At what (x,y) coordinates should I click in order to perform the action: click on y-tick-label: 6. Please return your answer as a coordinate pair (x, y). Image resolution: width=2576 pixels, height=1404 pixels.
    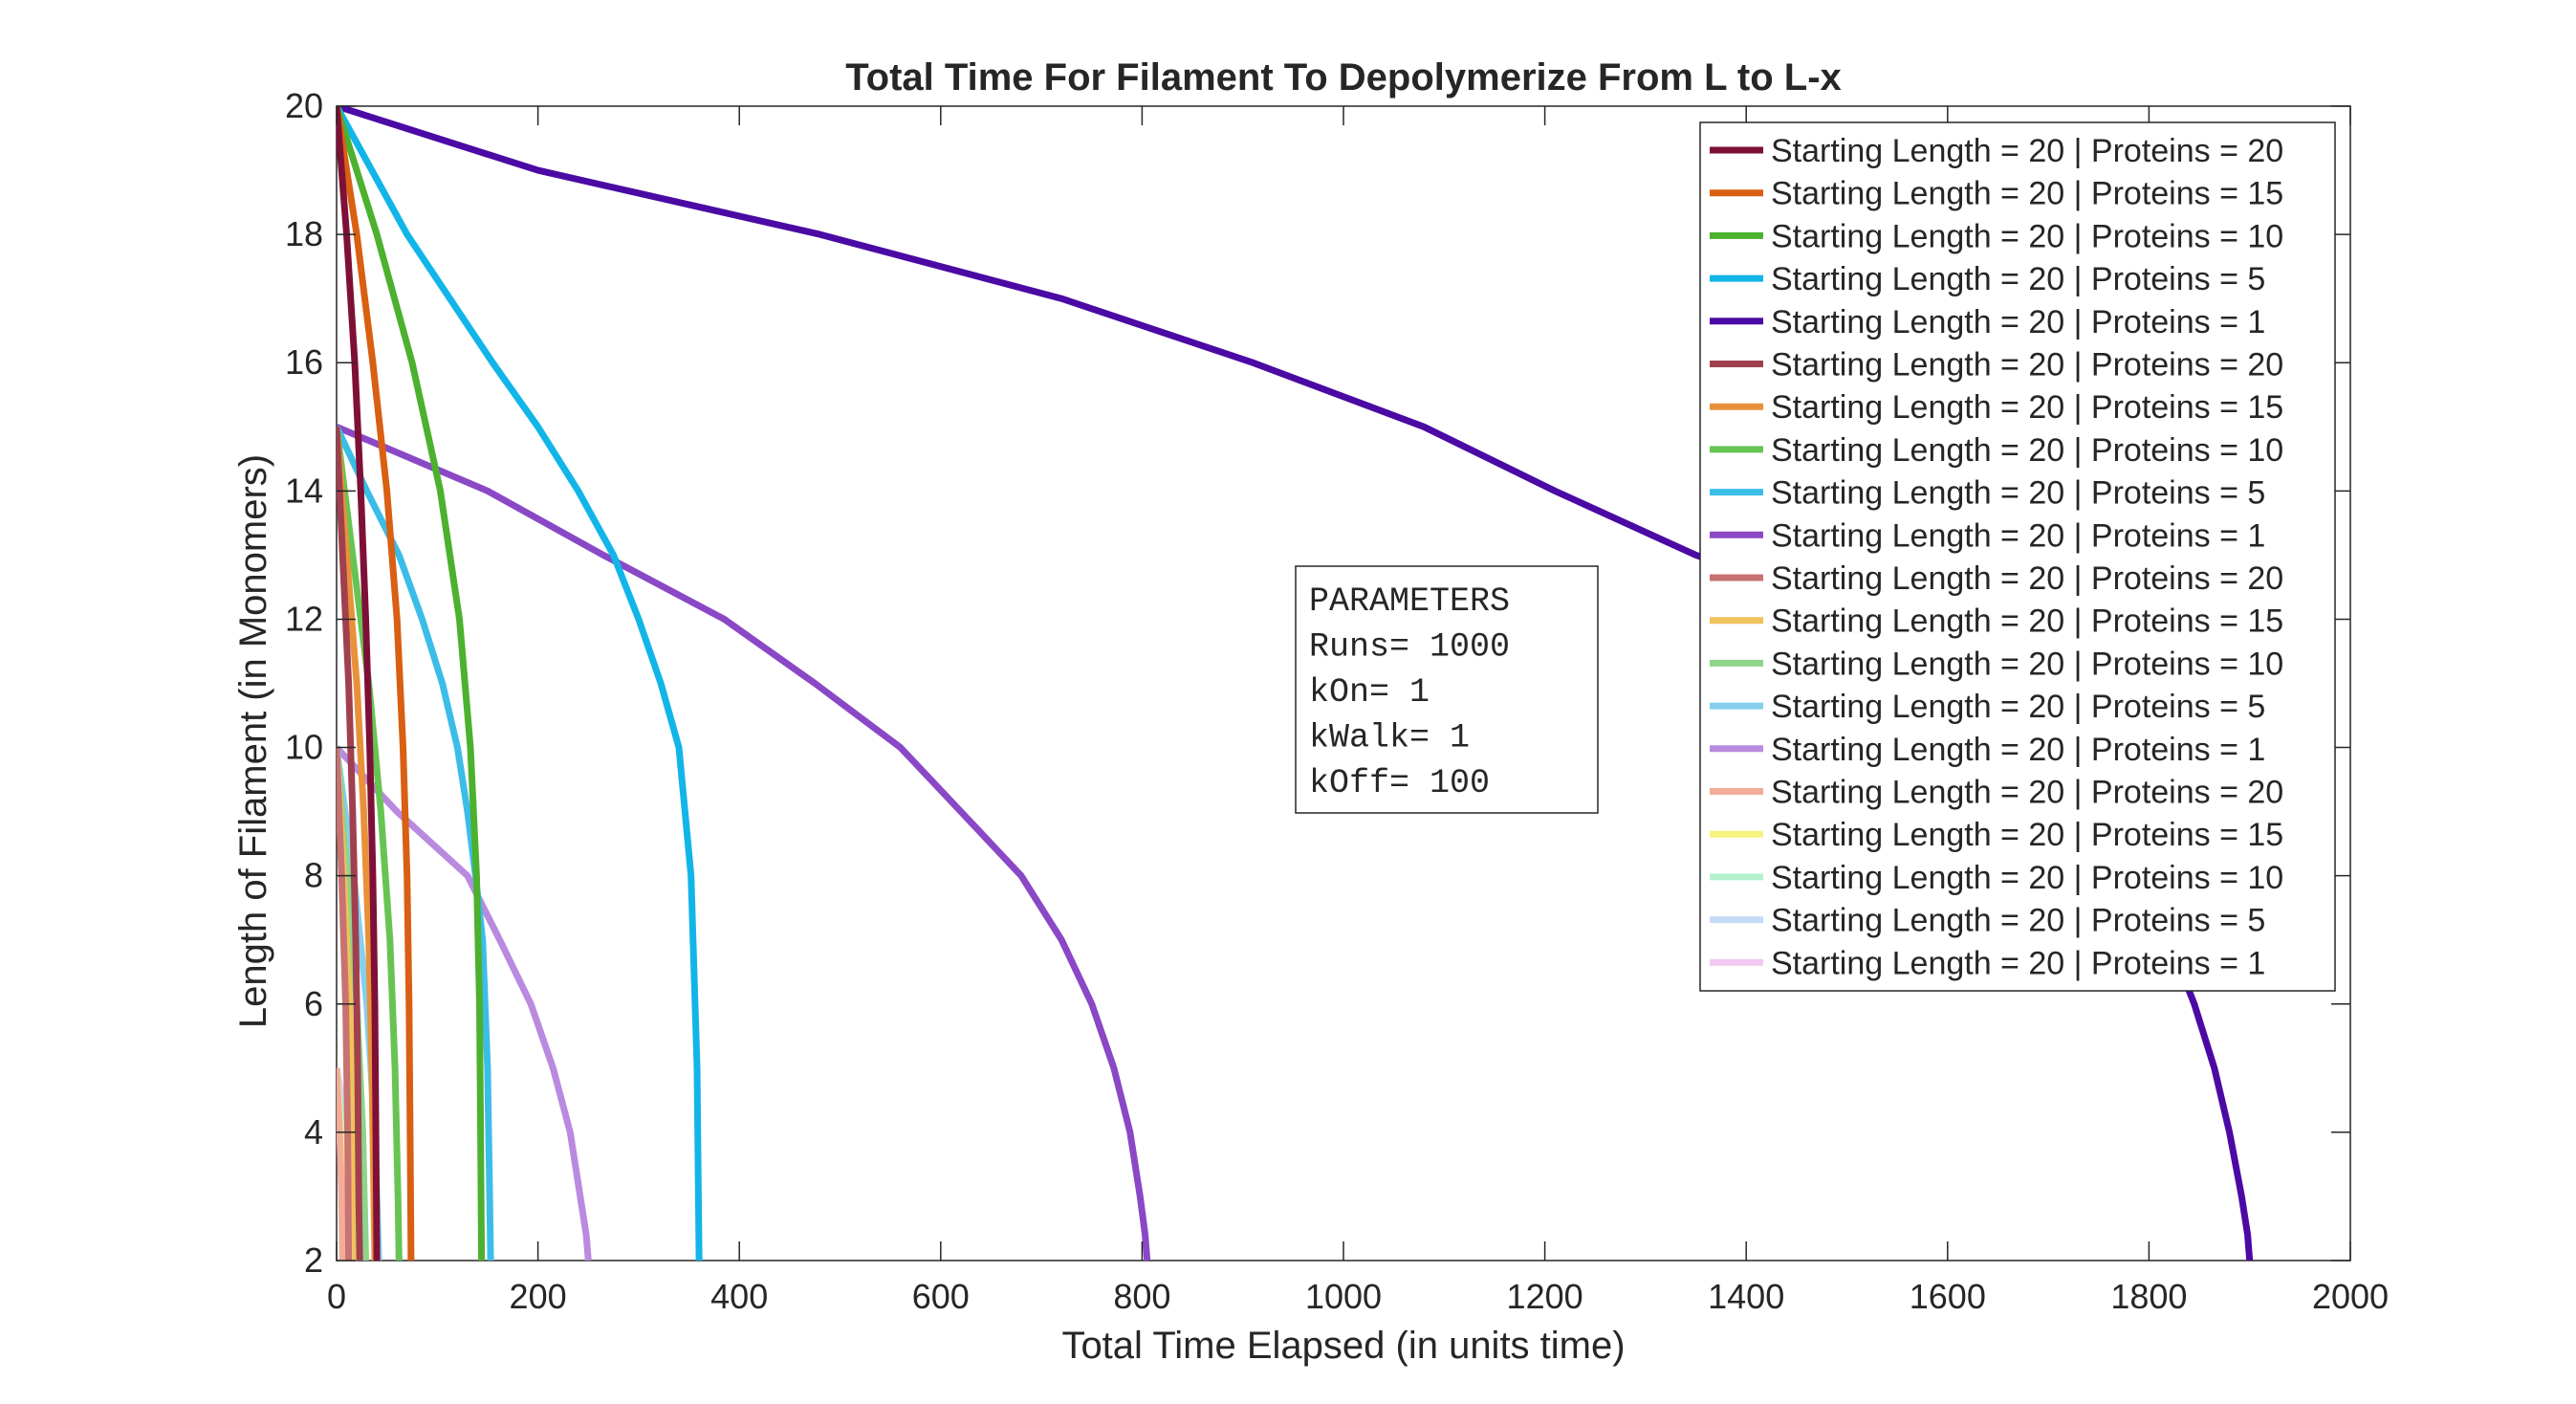
    Looking at the image, I should click on (313, 1003).